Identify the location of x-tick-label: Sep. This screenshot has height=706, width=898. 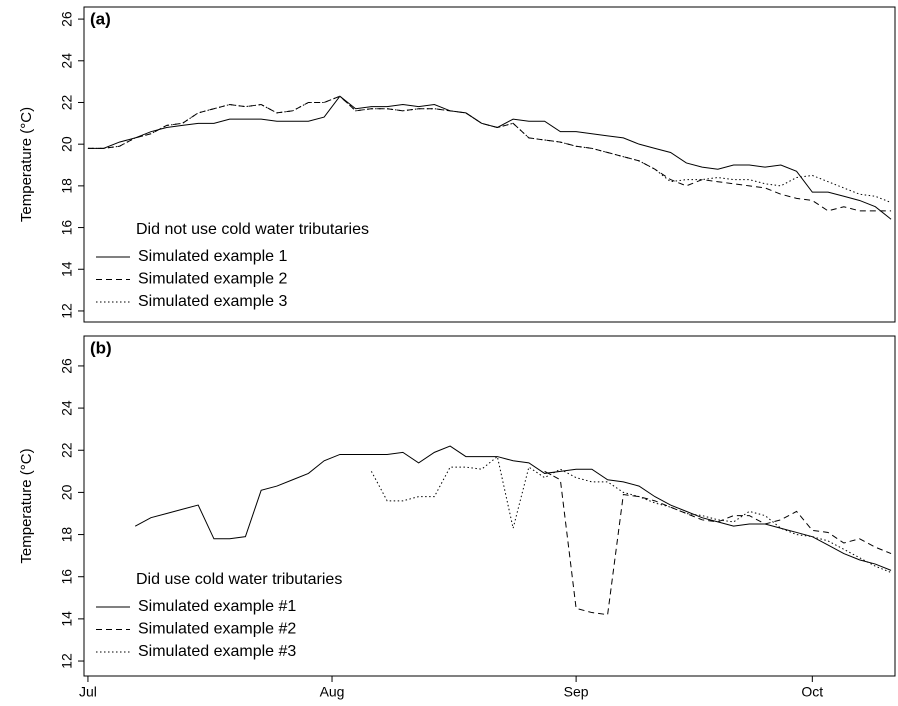
(576, 692).